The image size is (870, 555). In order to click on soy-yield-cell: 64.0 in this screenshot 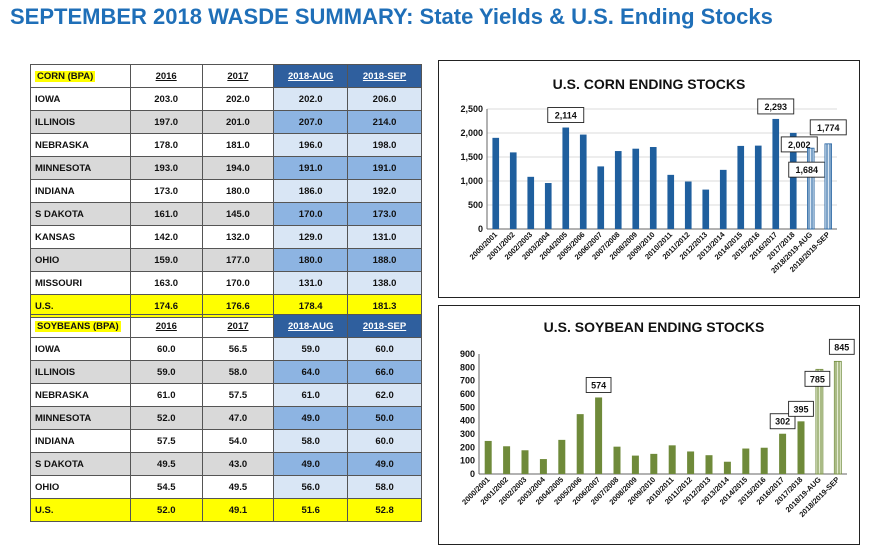, I will do `click(311, 372)`.